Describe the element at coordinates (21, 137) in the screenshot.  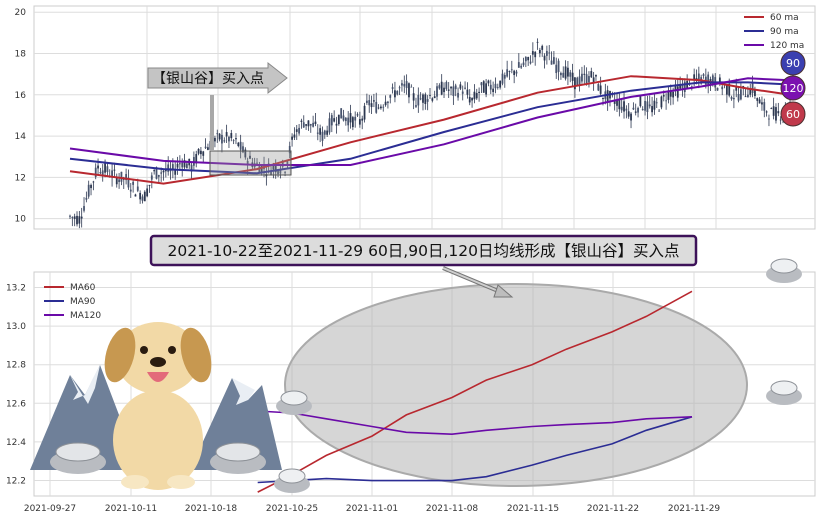
I see `top-y-tick-label: 14` at that location.